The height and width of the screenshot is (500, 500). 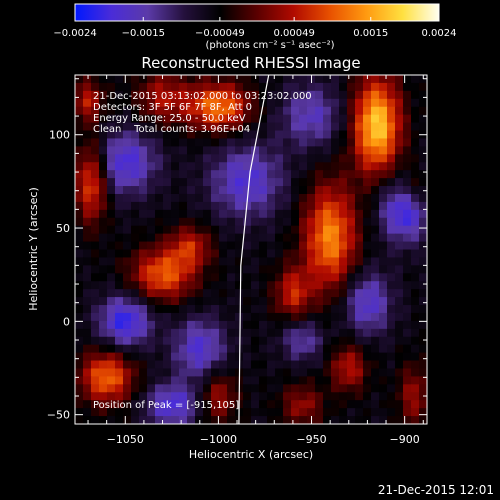 I want to click on peak-position-label: Position of Peak = [-915,105], so click(x=166, y=405).